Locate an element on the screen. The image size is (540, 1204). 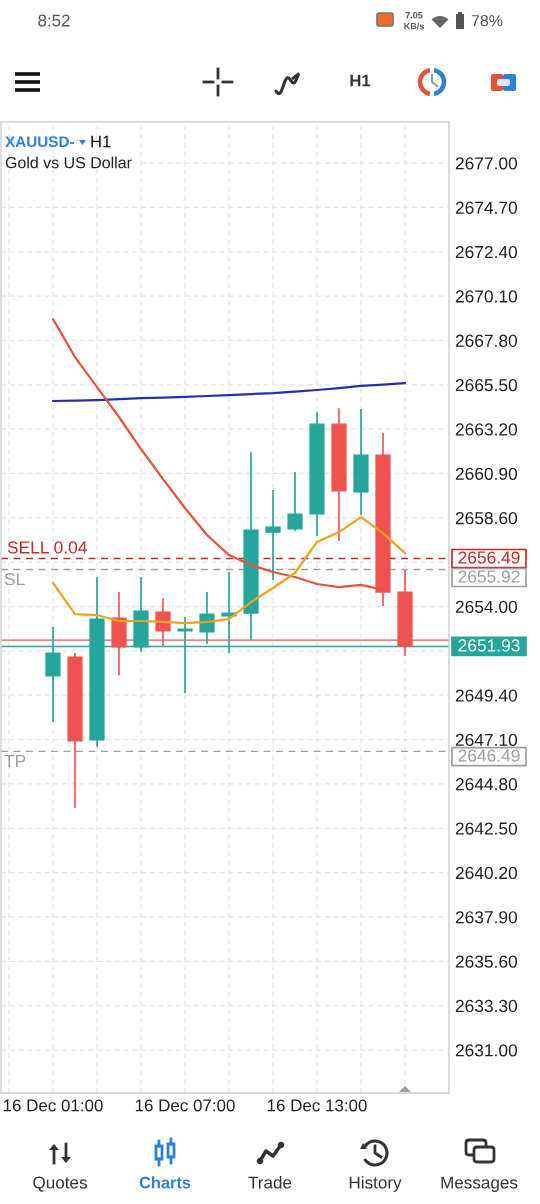
text: Trade is located at coordinates (270, 1182).